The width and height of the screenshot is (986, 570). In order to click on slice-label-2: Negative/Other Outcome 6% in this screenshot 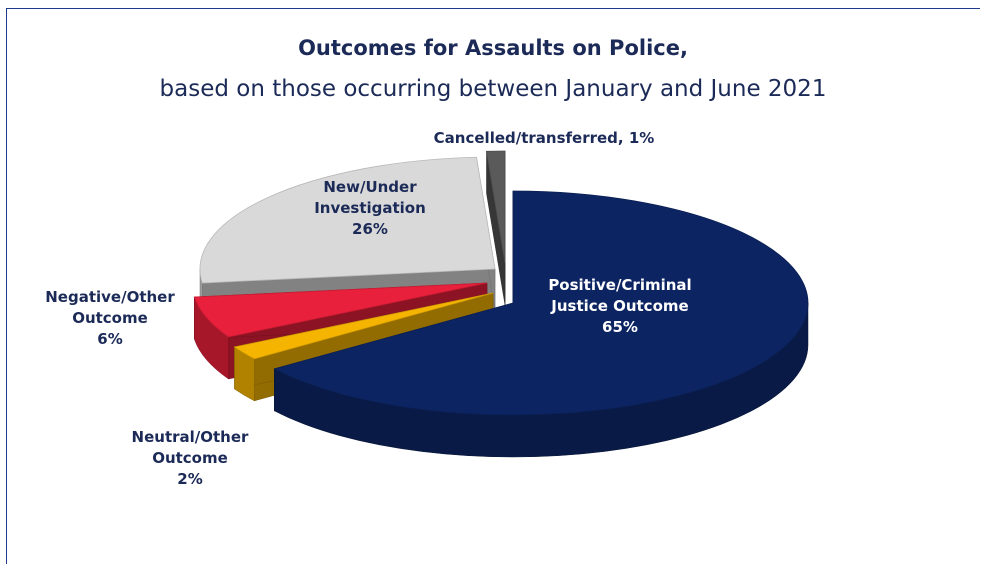, I will do `click(110, 318)`.